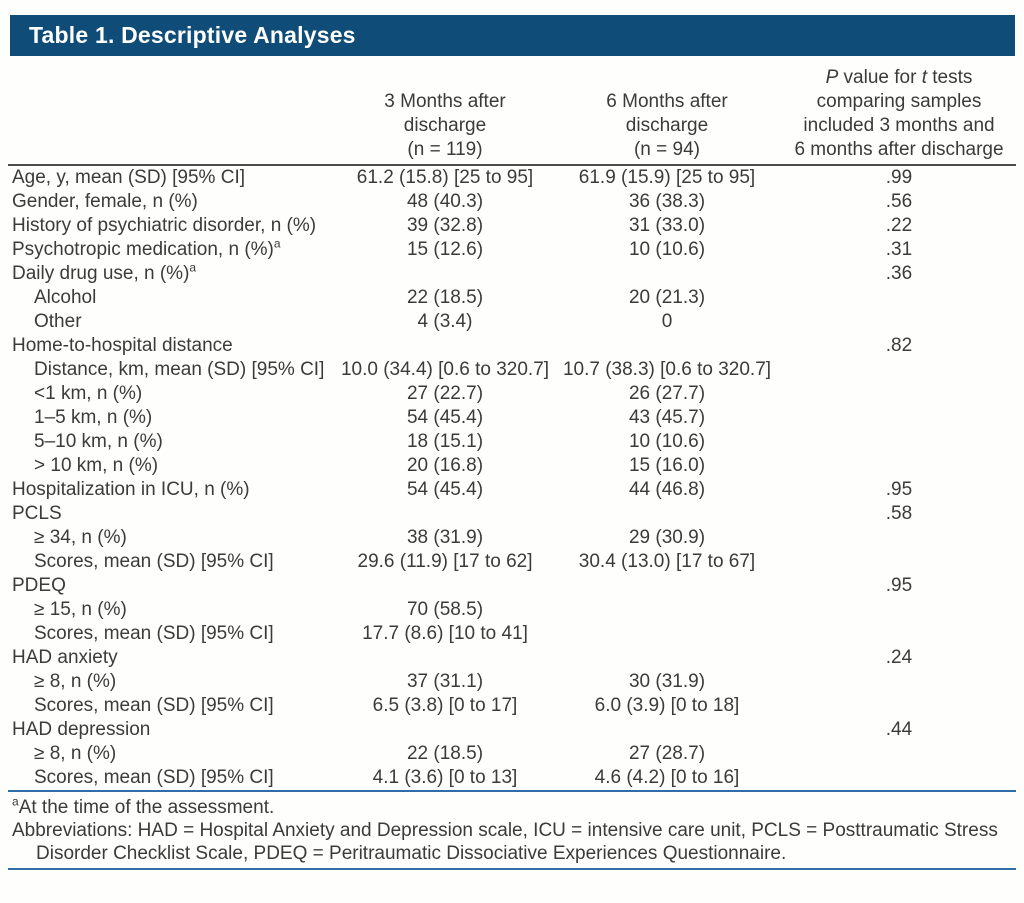  I want to click on value-6-months: 29 (30.9), so click(667, 537).